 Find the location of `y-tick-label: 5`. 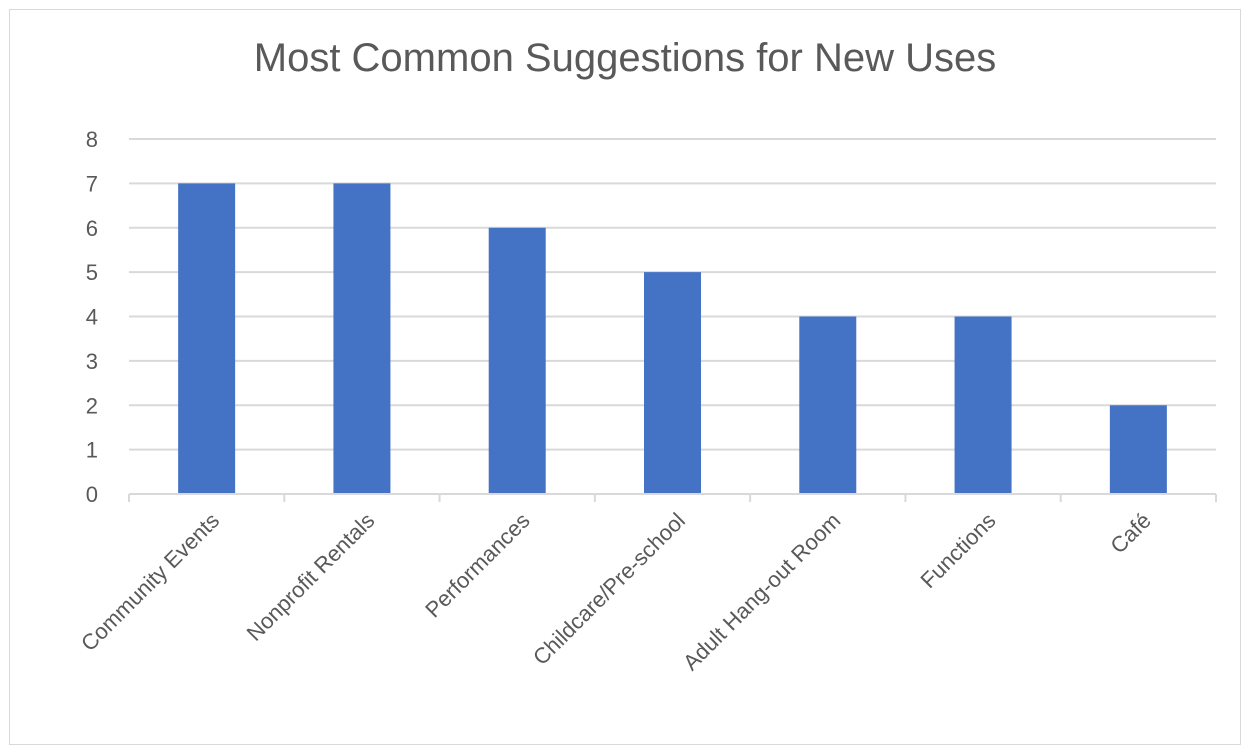

y-tick-label: 5 is located at coordinates (92, 272).